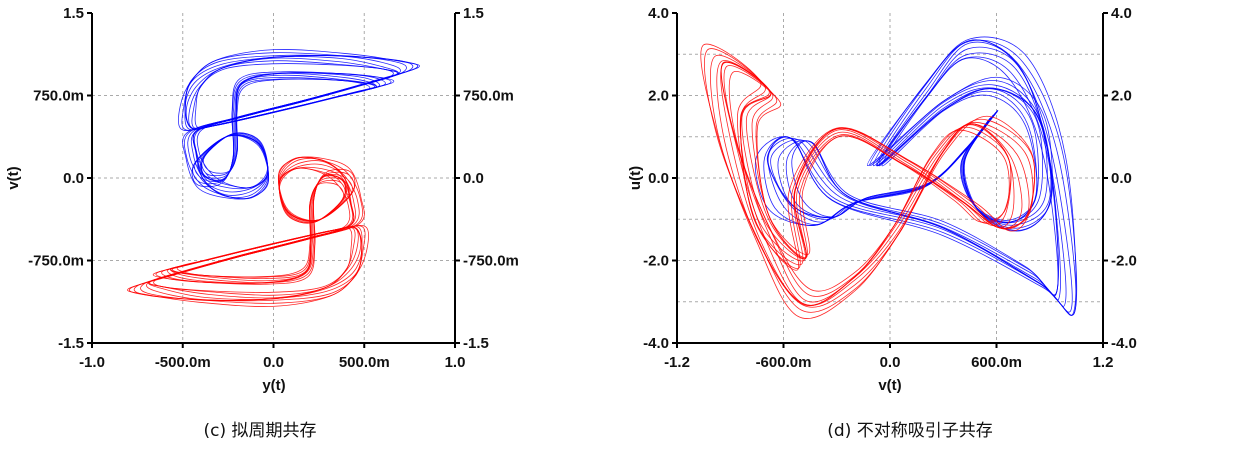  What do you see at coordinates (1124, 343) in the screenshot?
I see `y-tick-label-right: -4.0` at bounding box center [1124, 343].